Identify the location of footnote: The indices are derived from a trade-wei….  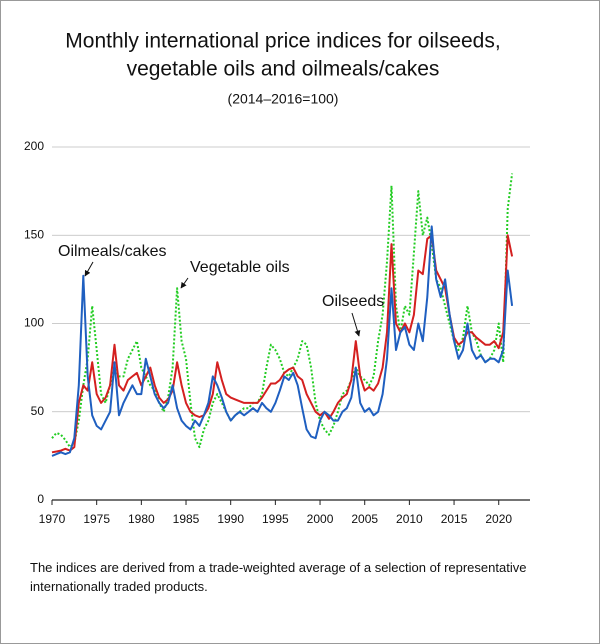
(278, 577).